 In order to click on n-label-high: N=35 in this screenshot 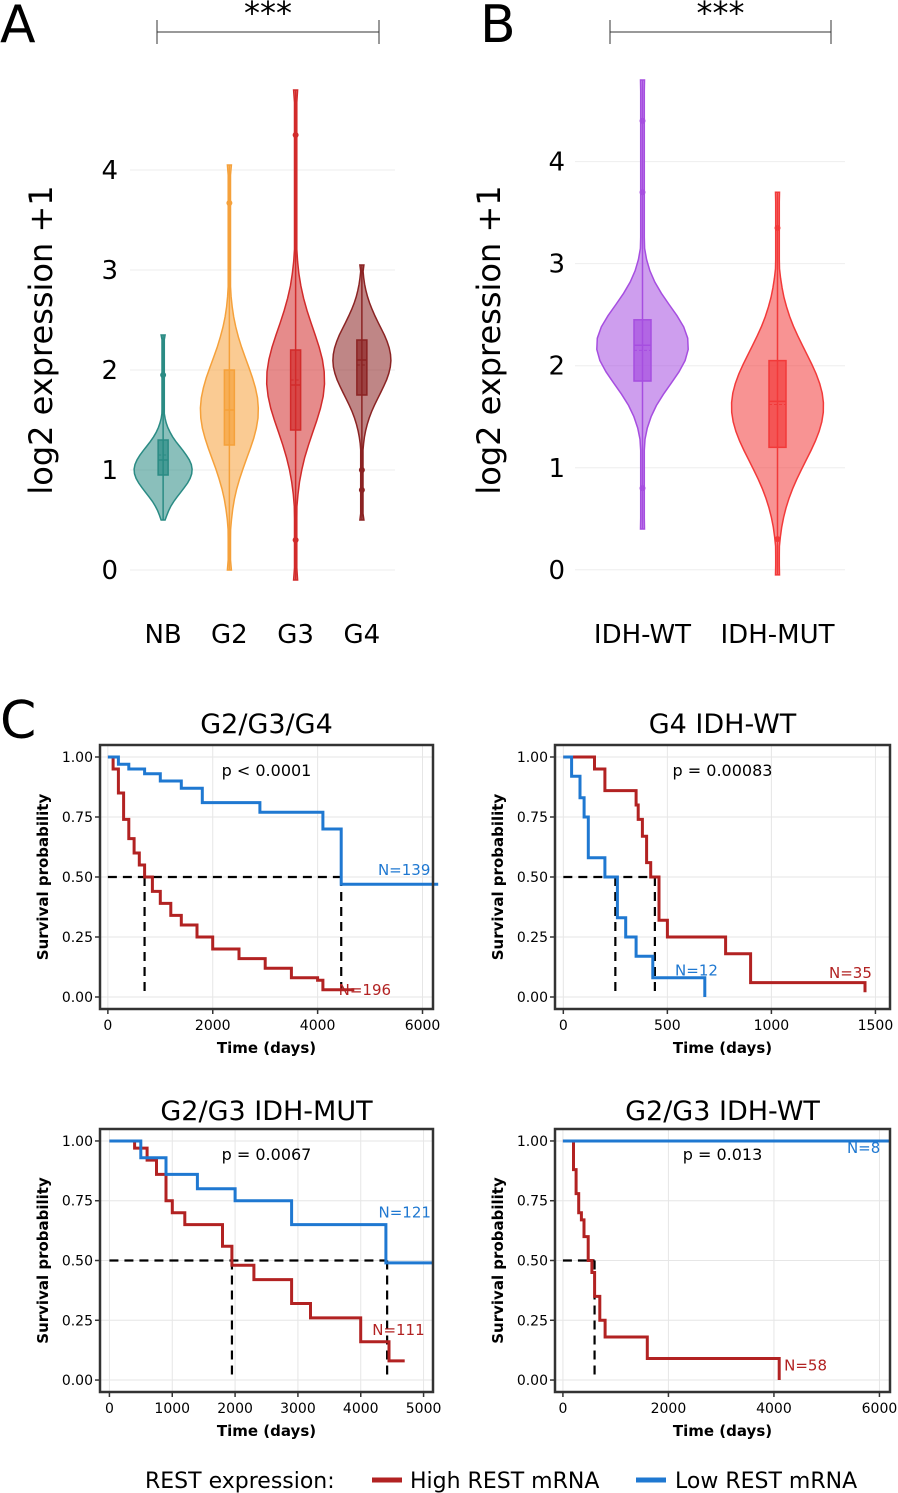, I will do `click(850, 973)`.